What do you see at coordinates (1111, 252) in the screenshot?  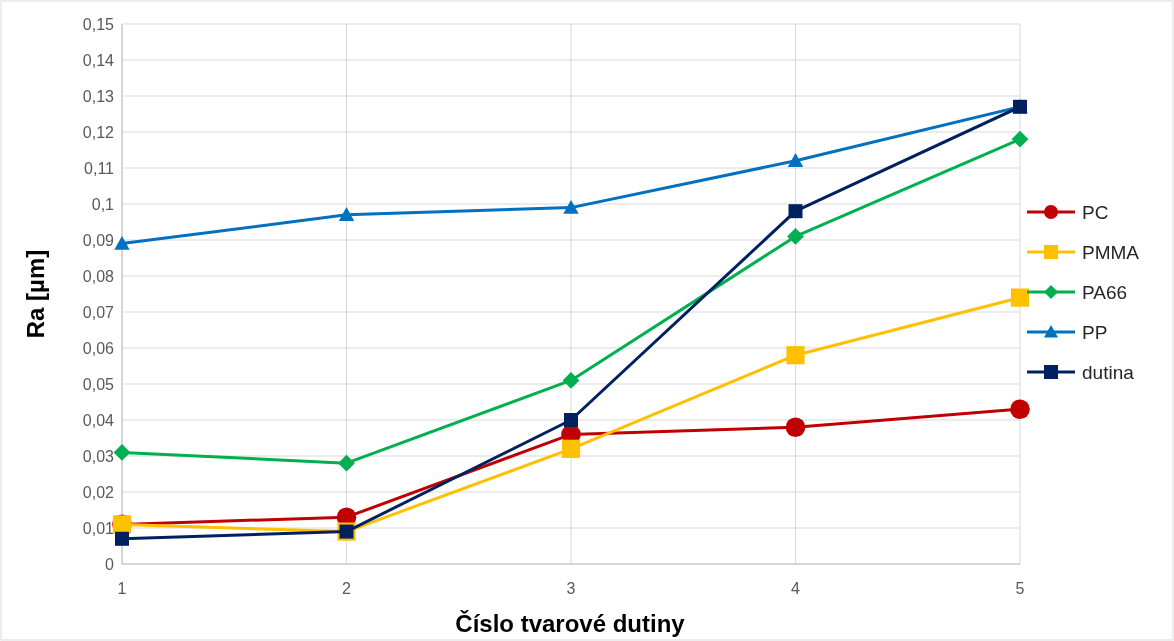 I see `legend-label: PMMA` at bounding box center [1111, 252].